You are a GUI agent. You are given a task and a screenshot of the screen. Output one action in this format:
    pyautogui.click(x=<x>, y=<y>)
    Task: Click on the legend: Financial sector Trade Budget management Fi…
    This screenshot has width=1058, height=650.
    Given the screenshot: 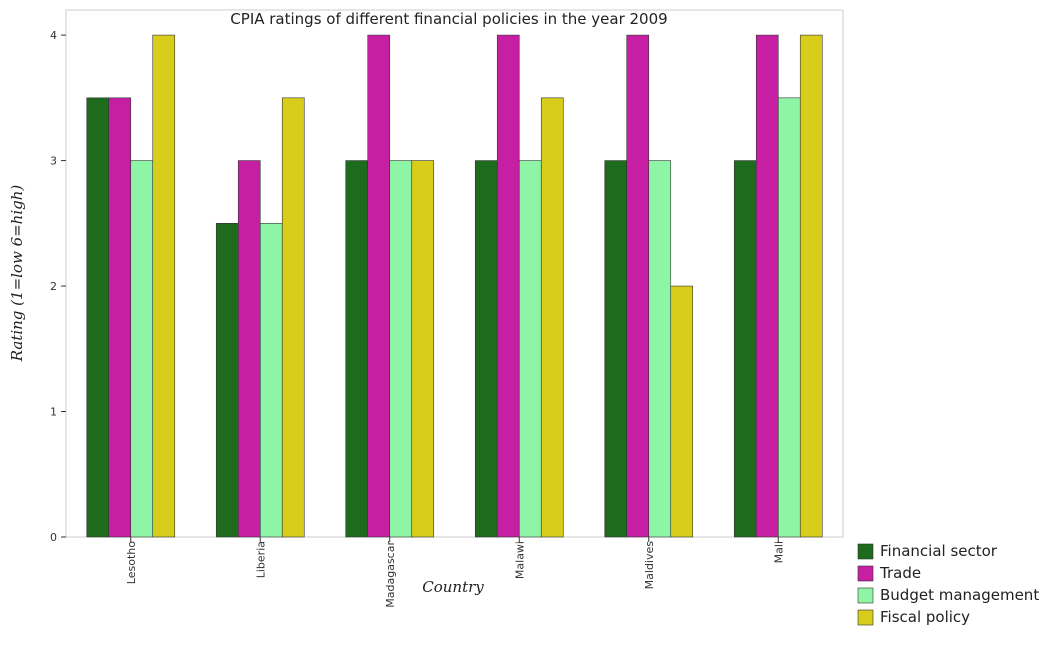 What is the action you would take?
    pyautogui.click(x=948, y=584)
    